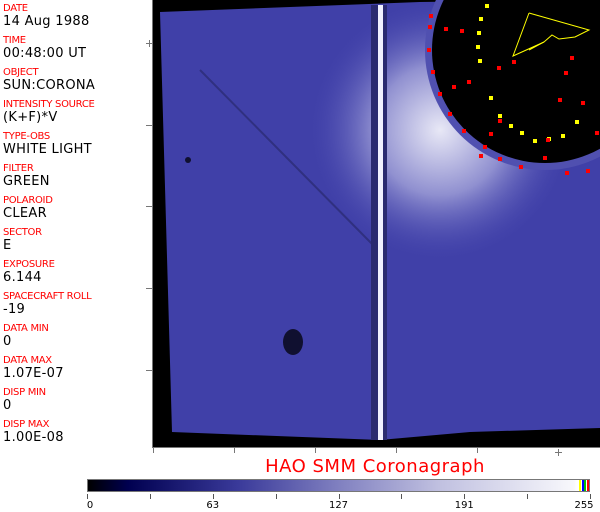 The width and height of the screenshot is (600, 512). Describe the element at coordinates (14, 40) in the screenshot. I see `field-label: TIME` at that location.